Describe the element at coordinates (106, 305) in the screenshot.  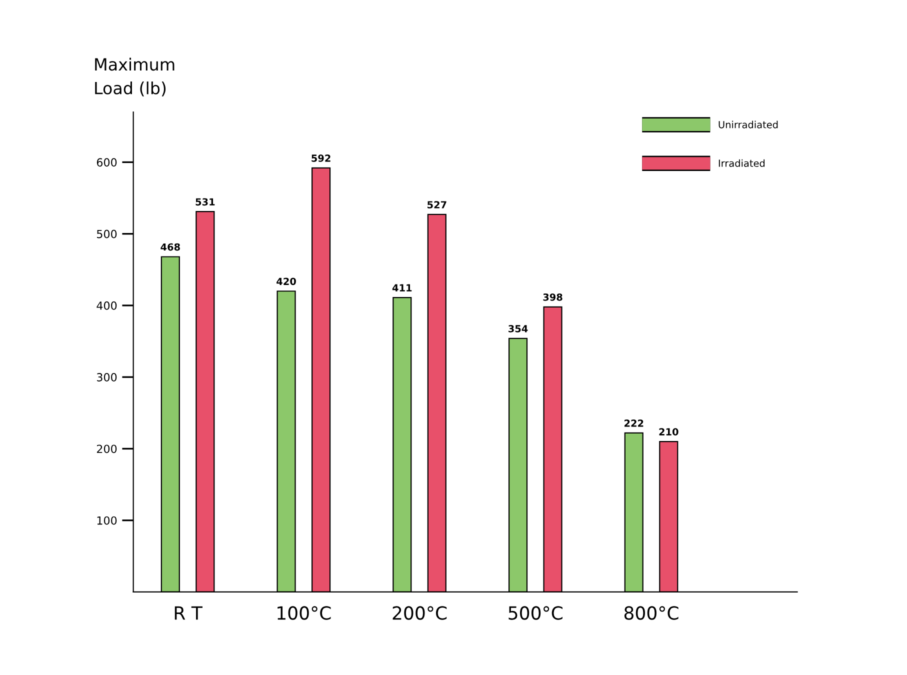
I see `y-tick-label: 400` at that location.